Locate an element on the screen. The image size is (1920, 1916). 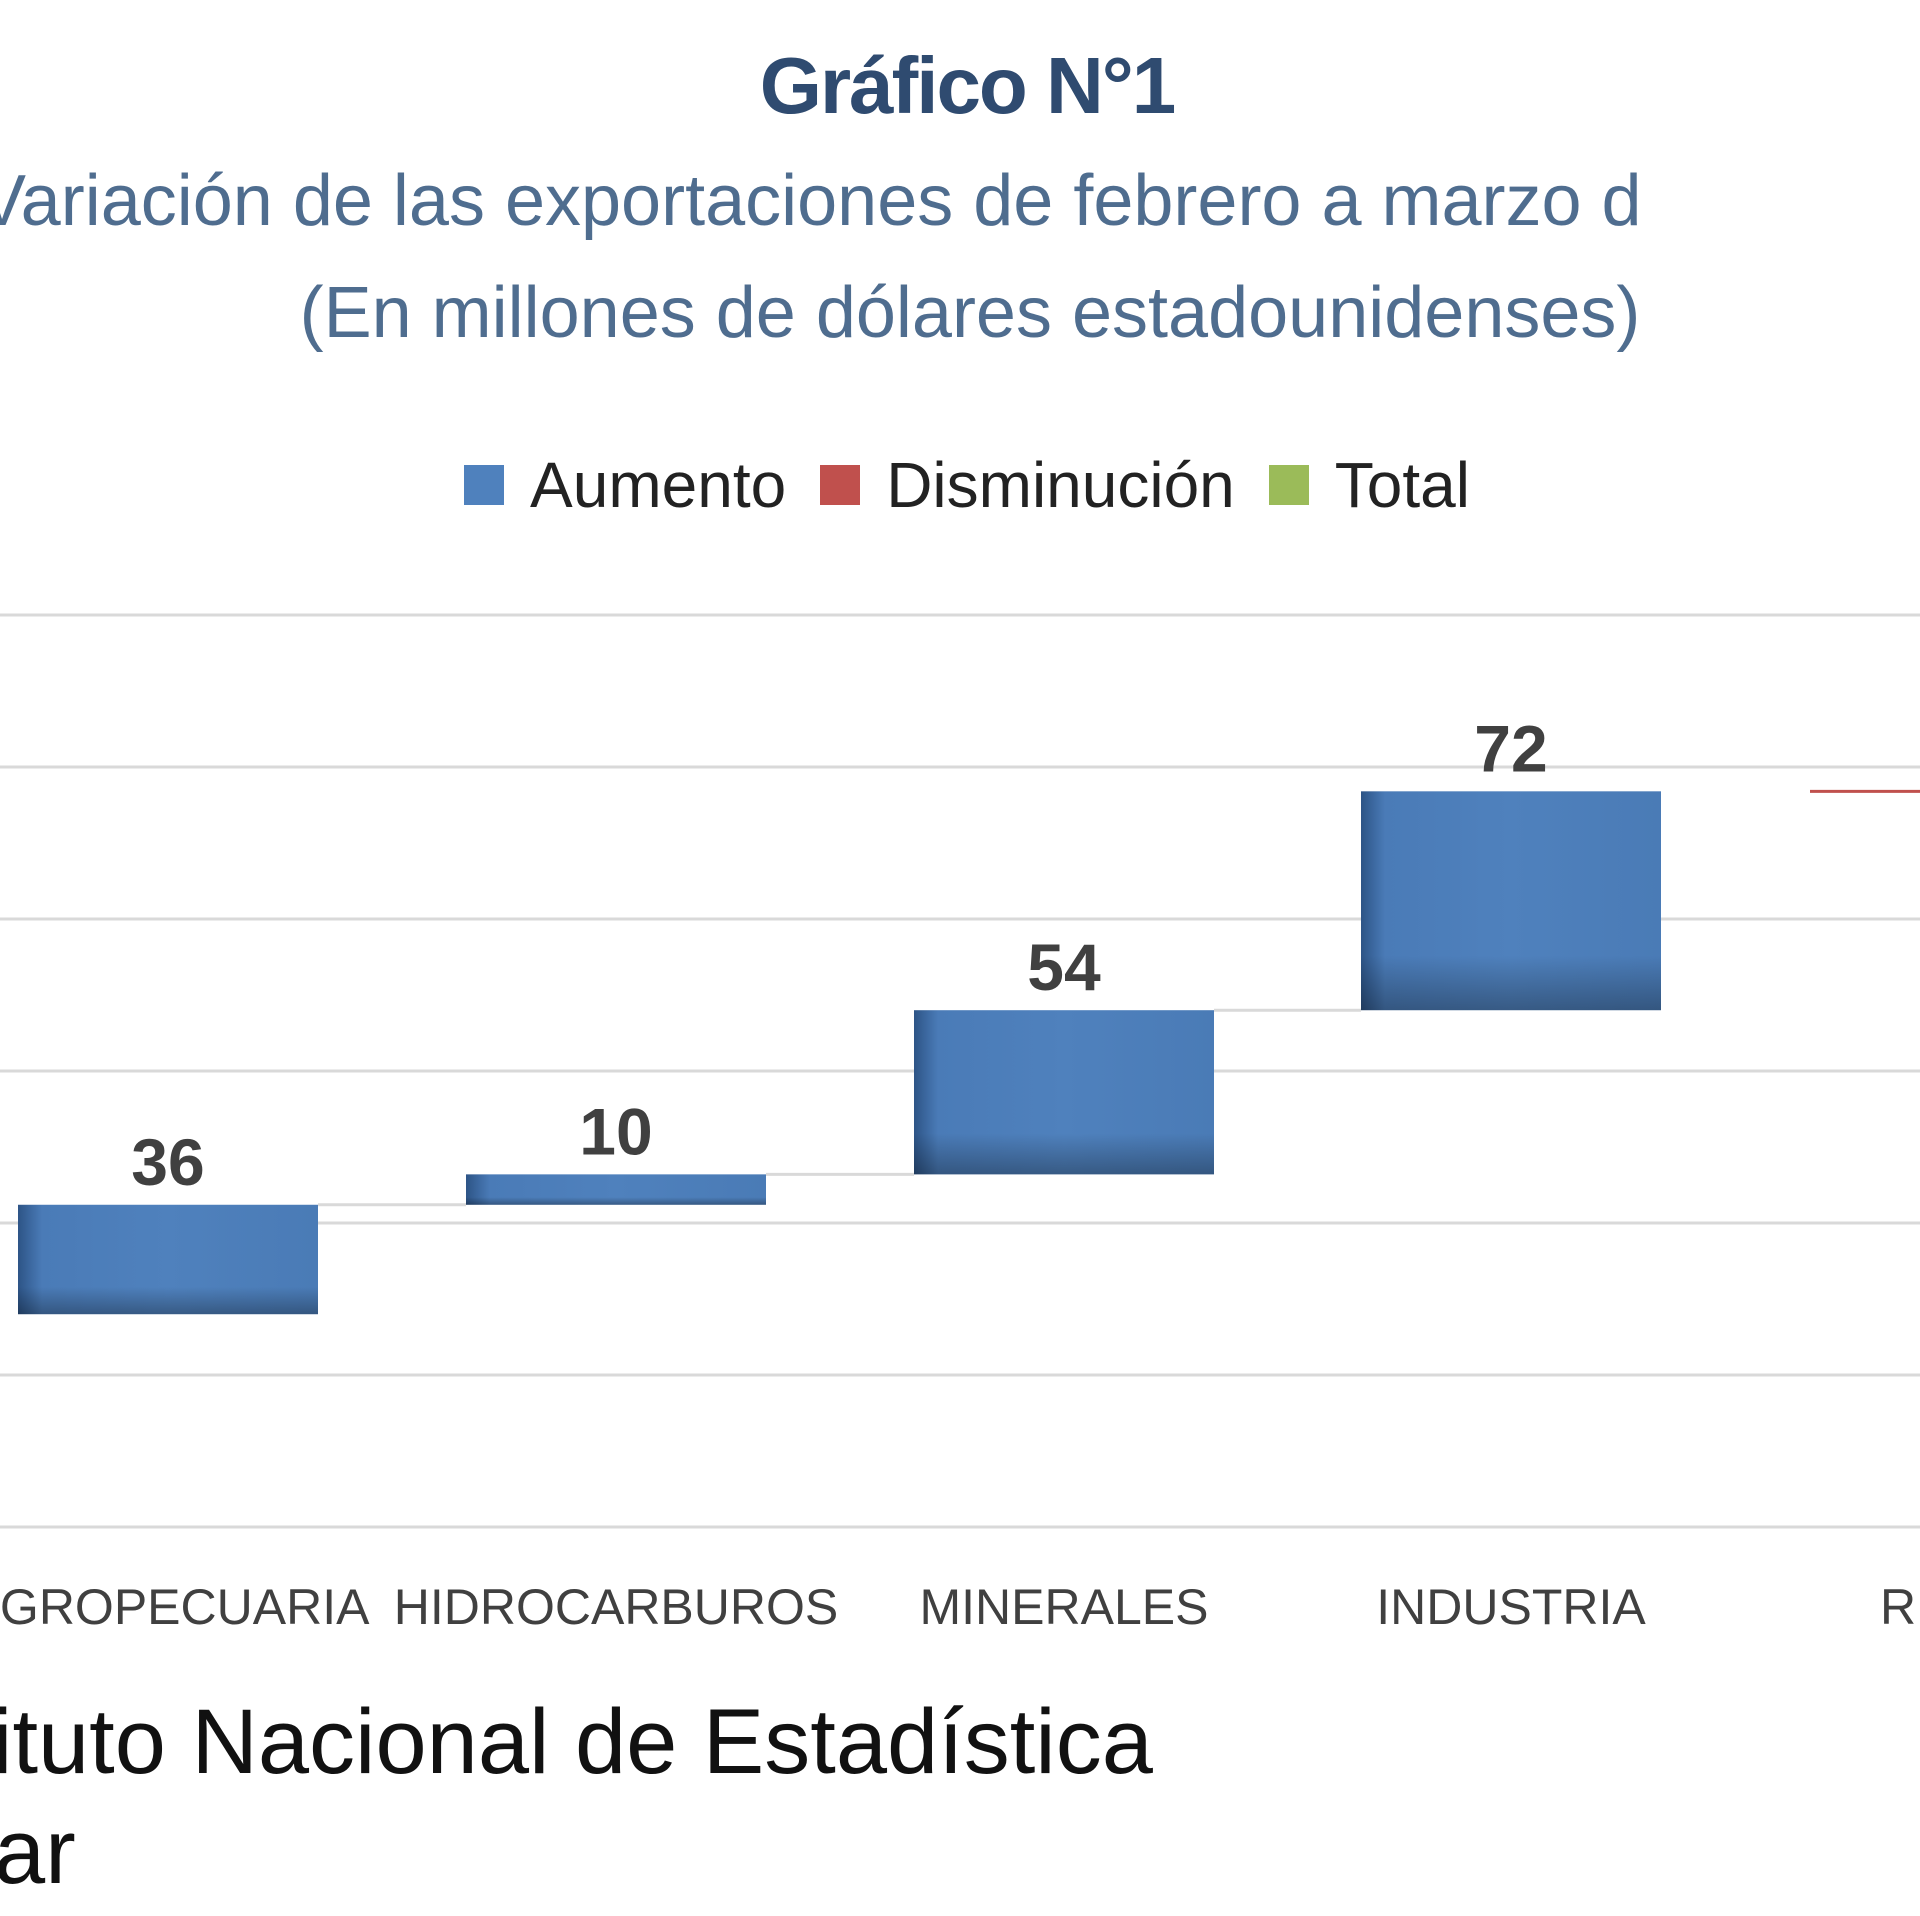
legend: Aumento Disminución Total is located at coordinates (960, 485).